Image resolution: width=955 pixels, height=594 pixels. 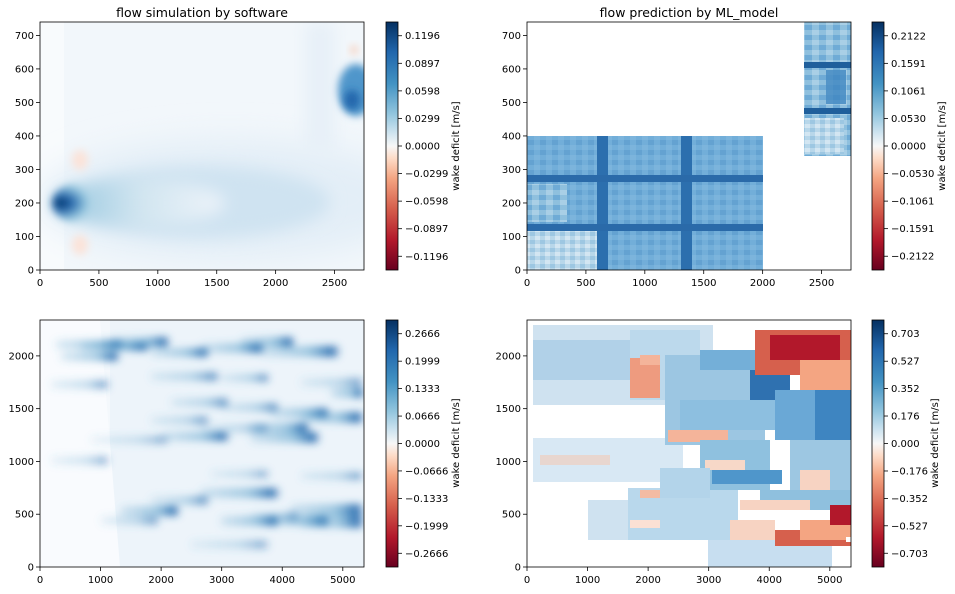 I want to click on chart-title-2: flow prediction by ML_model, so click(x=689, y=12).